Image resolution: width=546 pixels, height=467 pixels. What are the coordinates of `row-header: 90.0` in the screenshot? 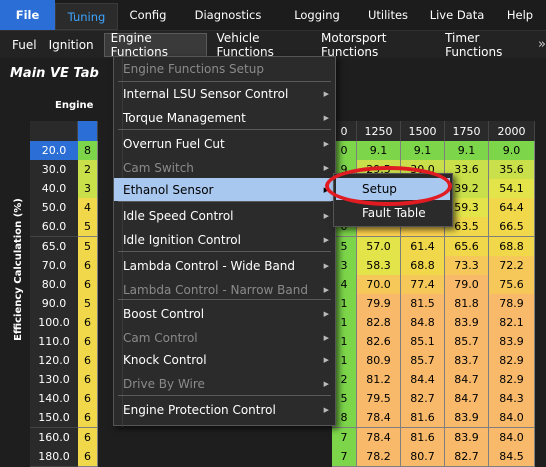 It's located at (54, 303).